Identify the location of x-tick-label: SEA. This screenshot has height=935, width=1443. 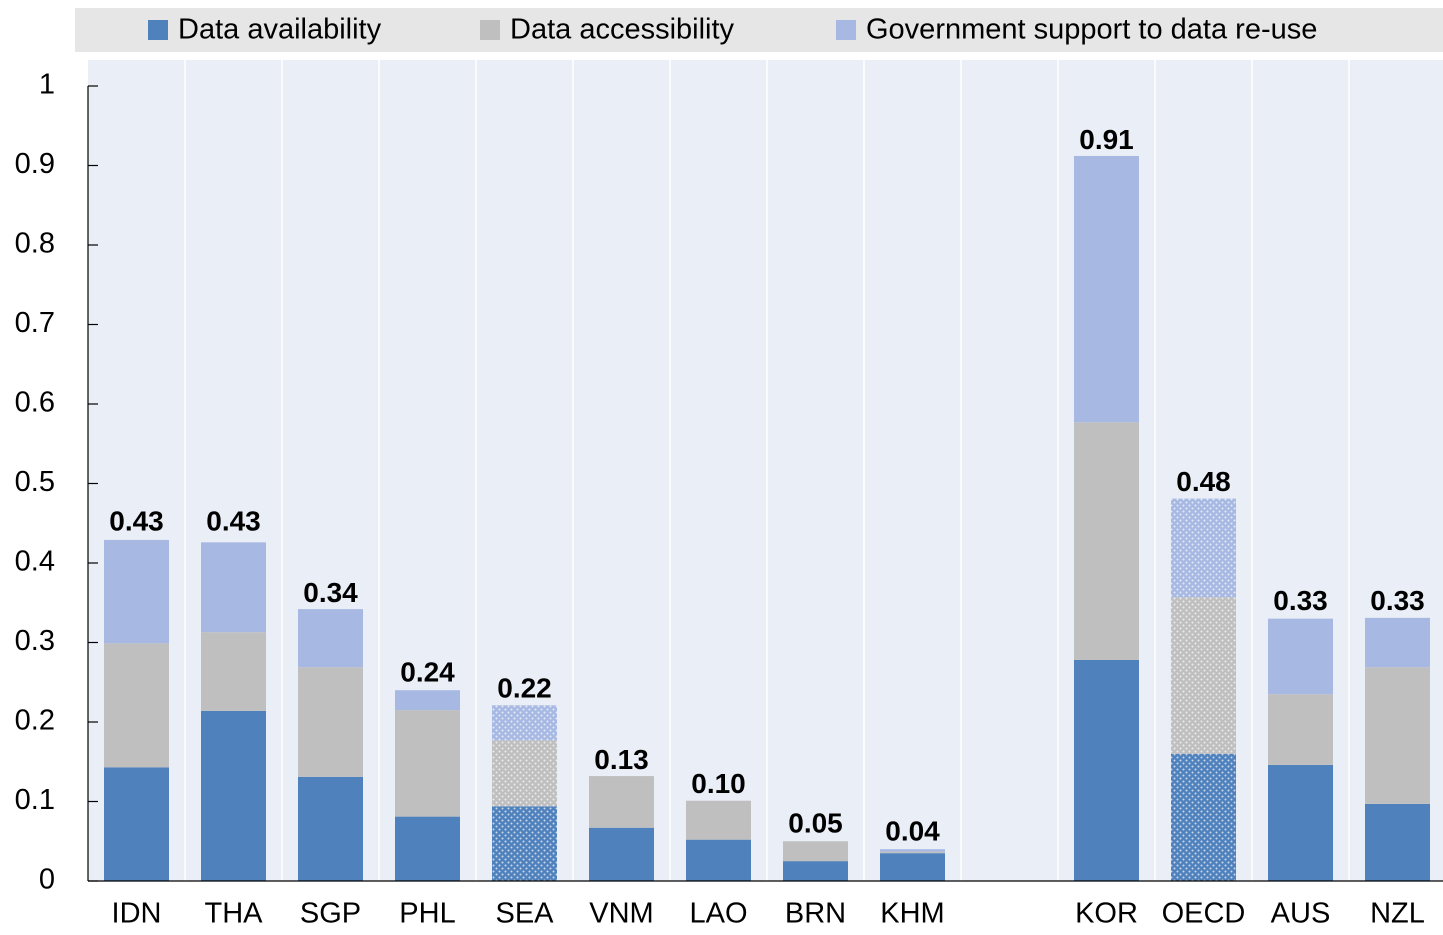
(524, 914).